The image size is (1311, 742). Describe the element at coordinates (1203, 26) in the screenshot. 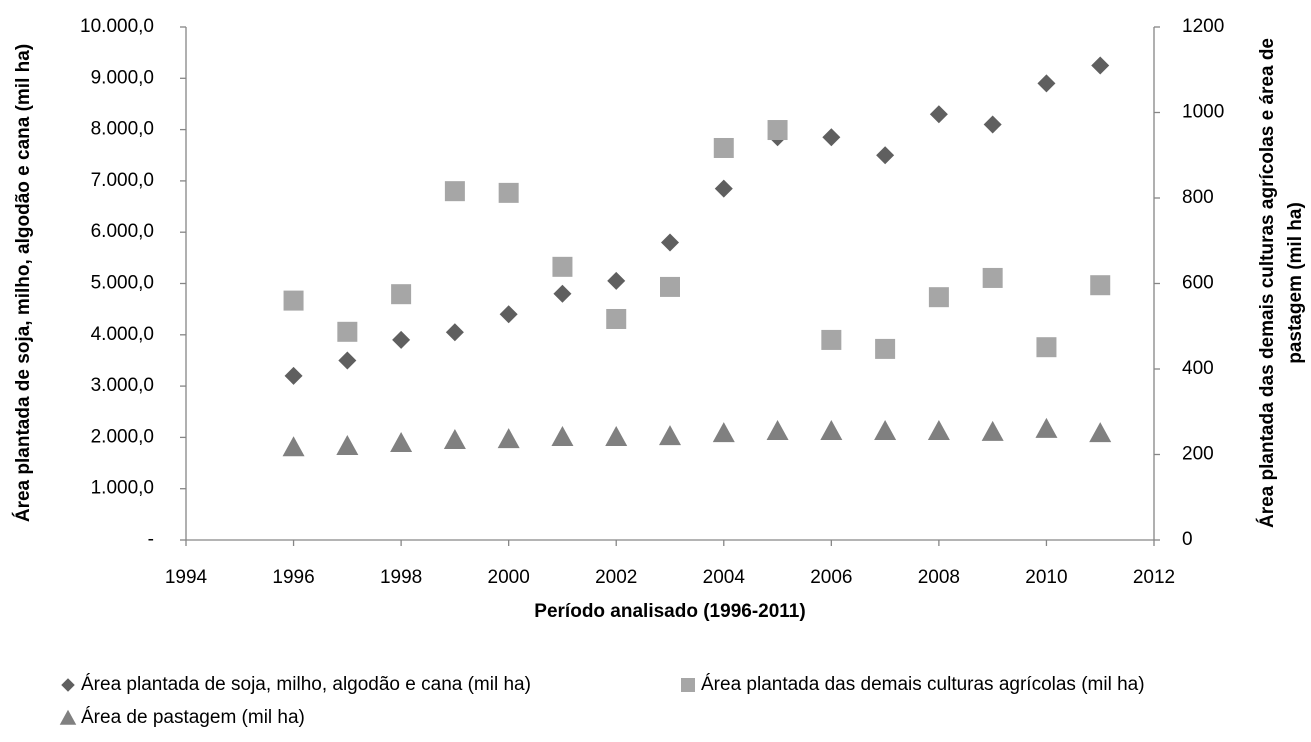

I see `y2-tick-label: 1200` at that location.